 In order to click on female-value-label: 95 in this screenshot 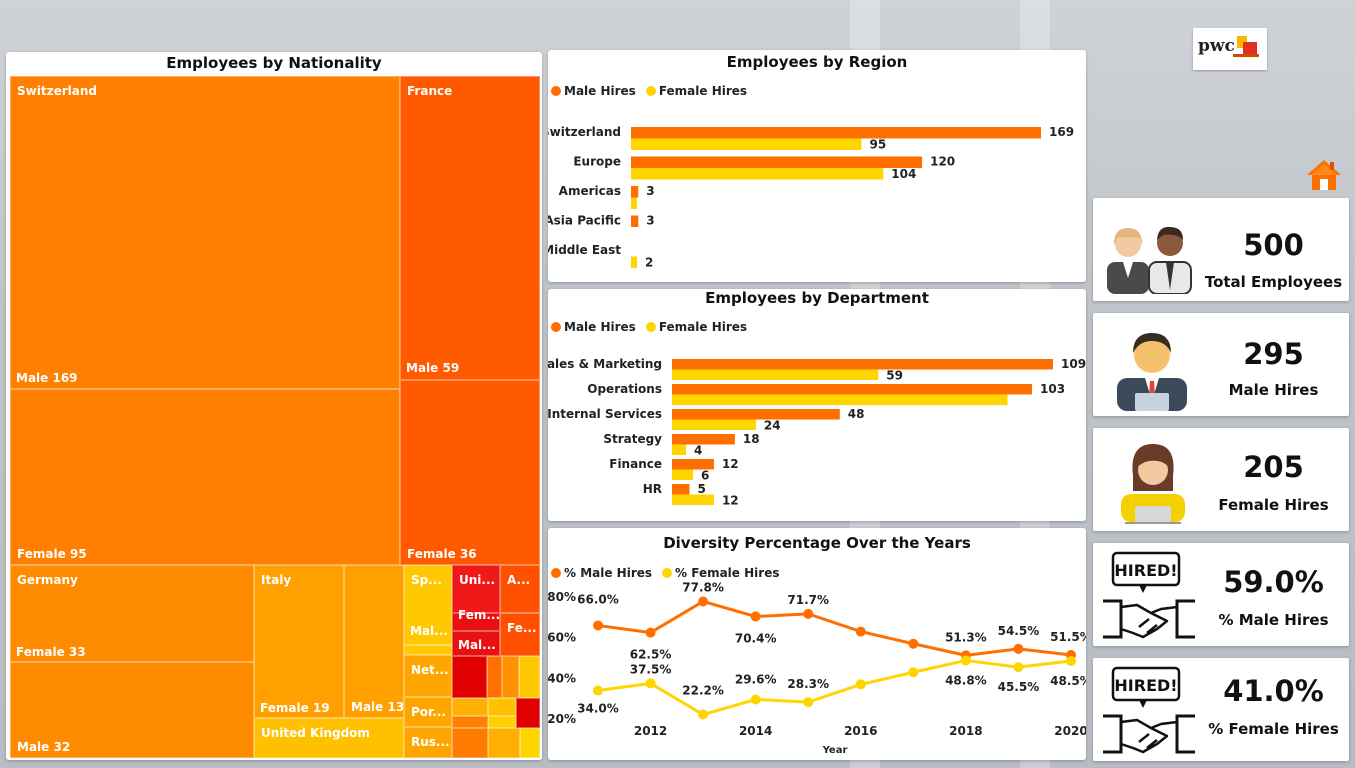, I will do `click(877, 145)`.